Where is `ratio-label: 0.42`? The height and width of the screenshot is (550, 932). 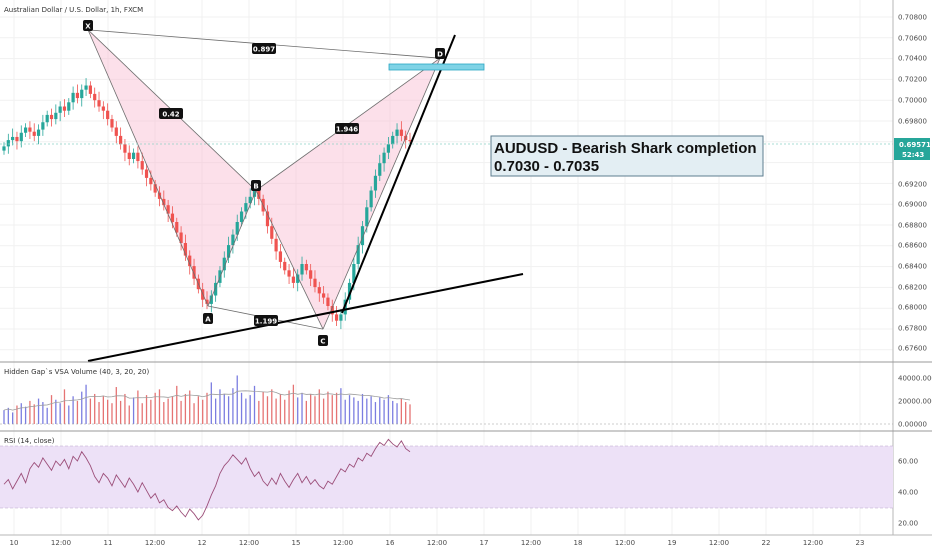
ratio-label: 0.42 is located at coordinates (170, 115).